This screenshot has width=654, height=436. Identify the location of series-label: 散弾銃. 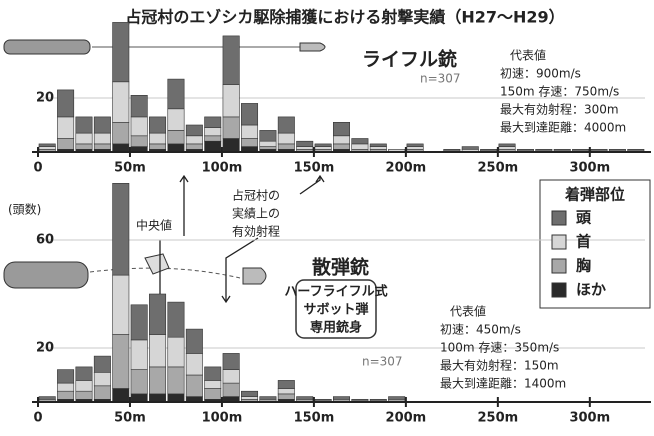
(340, 267).